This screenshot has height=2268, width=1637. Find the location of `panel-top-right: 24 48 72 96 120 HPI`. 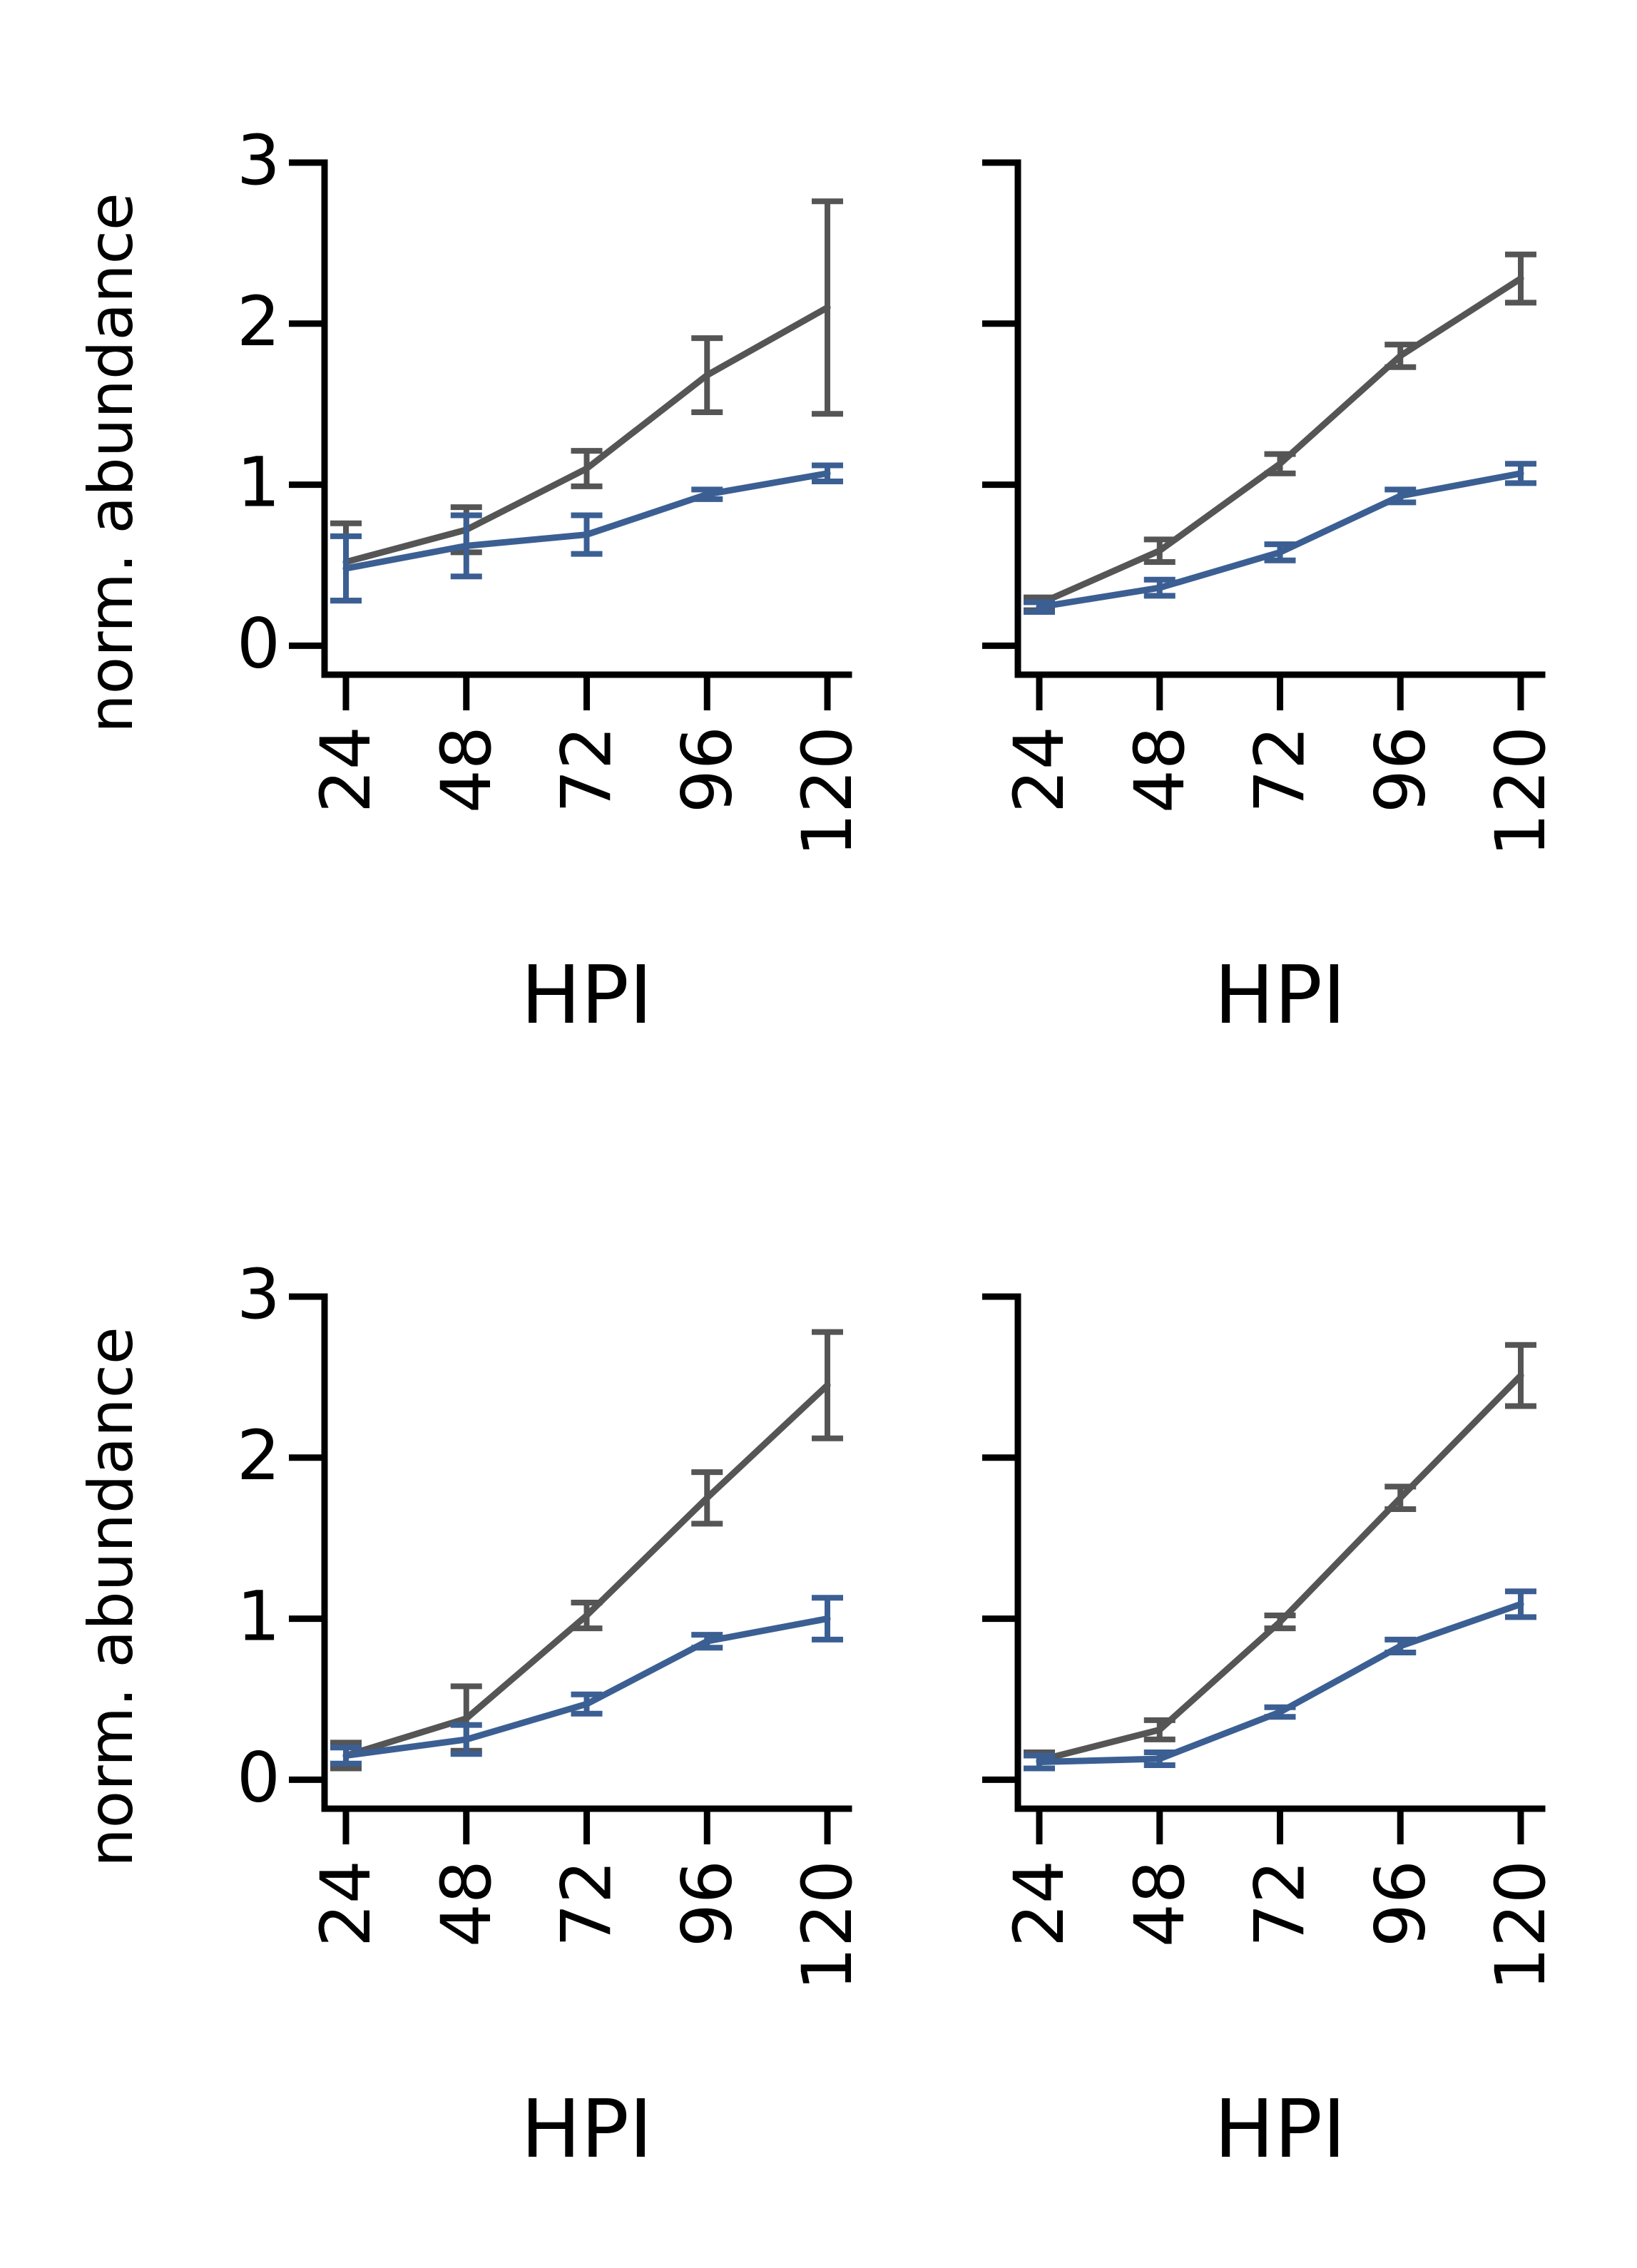

panel-top-right: 24 48 72 96 120 HPI is located at coordinates (1271, 600).